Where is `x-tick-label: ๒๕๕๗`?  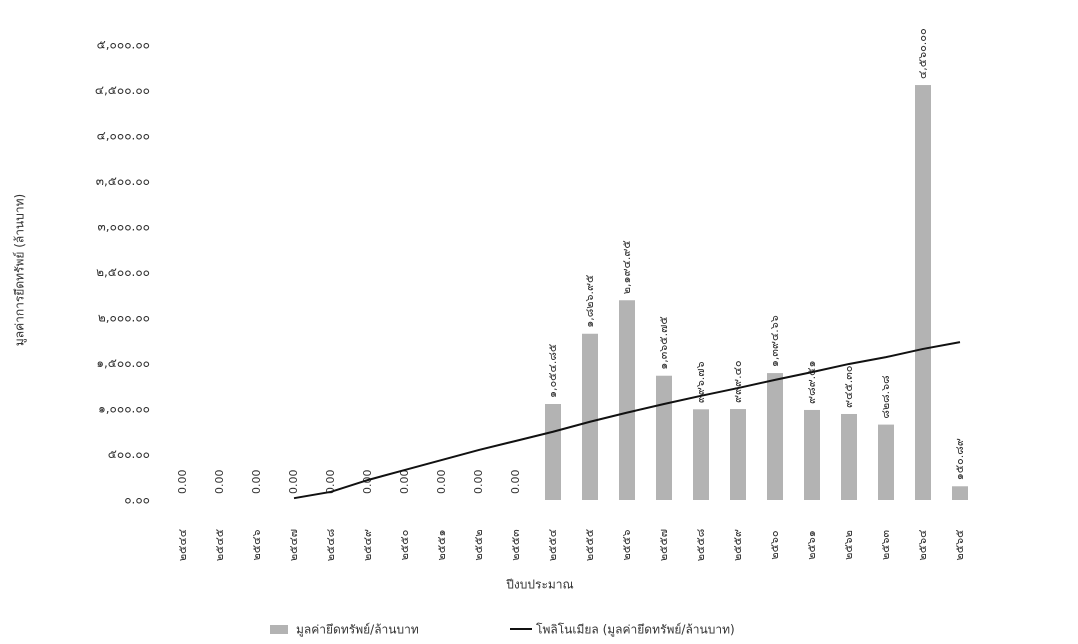 x-tick-label: ๒๕๕๗ is located at coordinates (663, 545).